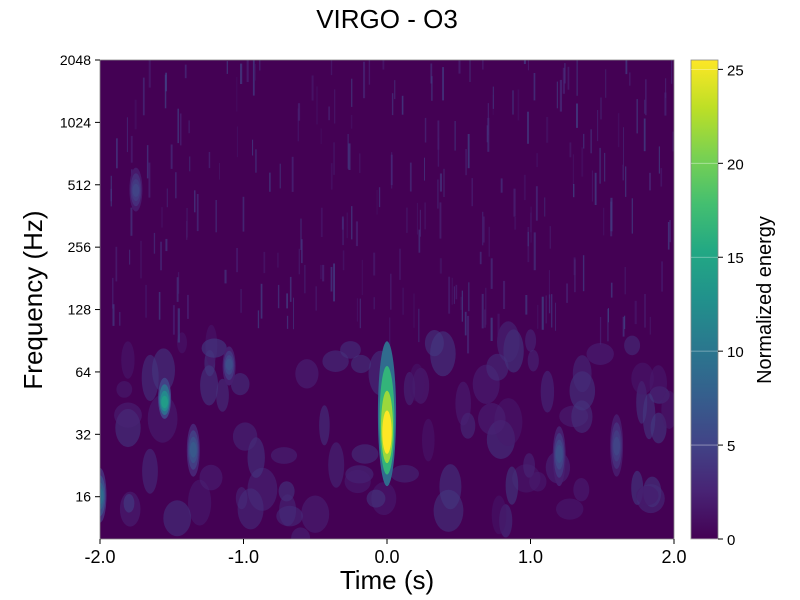  I want to click on x-tick-label: -2.0, so click(99, 557).